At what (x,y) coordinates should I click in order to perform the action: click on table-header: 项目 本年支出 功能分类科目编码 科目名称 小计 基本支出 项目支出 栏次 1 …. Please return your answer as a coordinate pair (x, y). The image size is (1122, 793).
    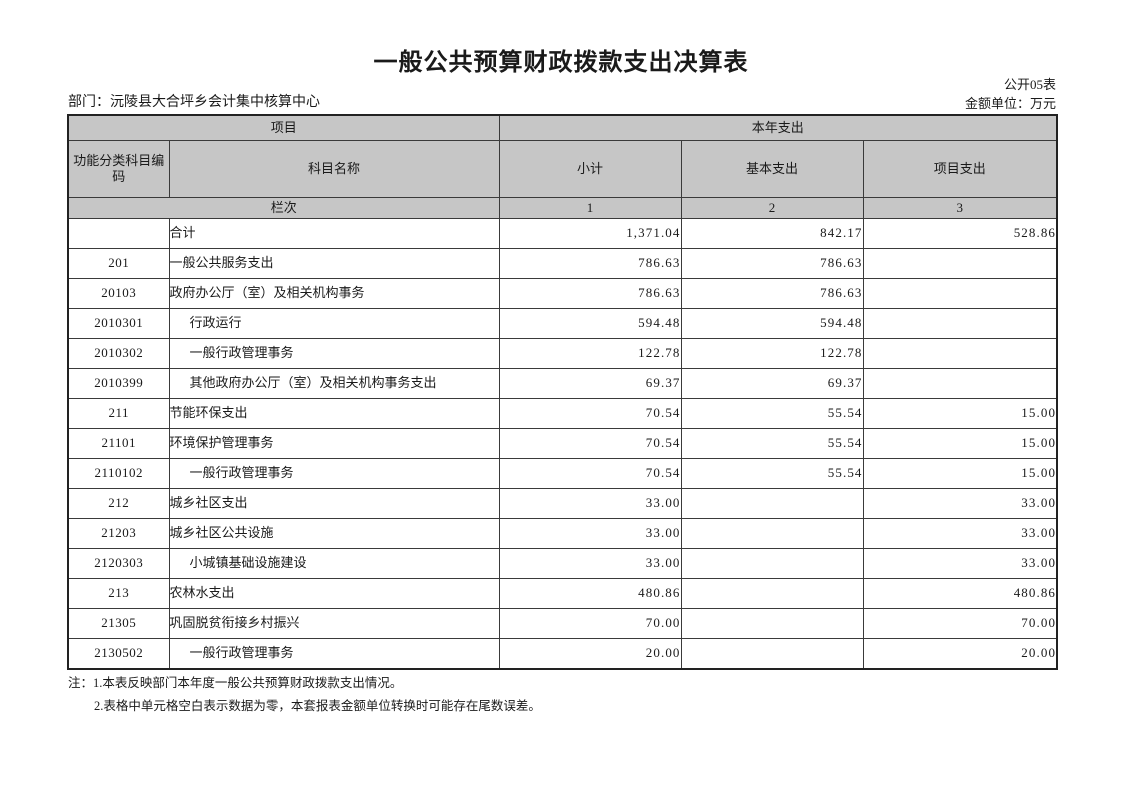
    Looking at the image, I should click on (562, 166).